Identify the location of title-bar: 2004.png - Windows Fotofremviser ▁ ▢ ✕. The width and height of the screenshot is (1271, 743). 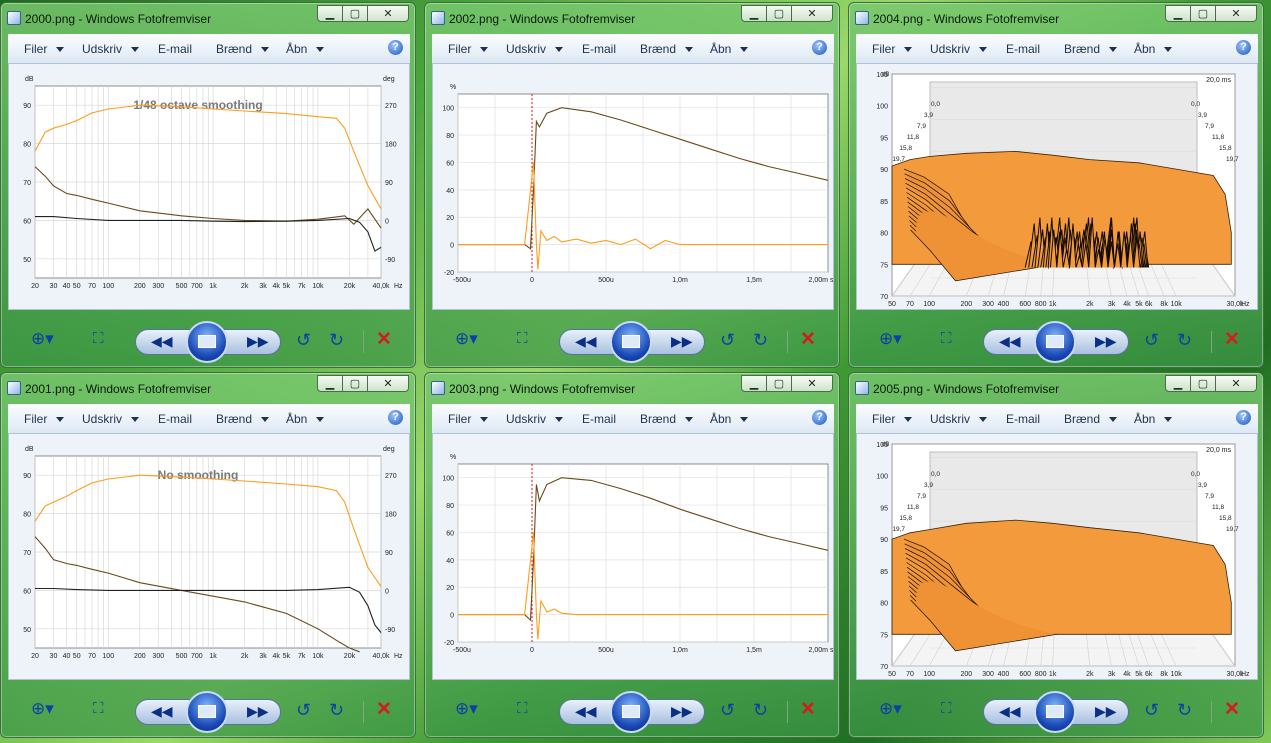
(1056, 17).